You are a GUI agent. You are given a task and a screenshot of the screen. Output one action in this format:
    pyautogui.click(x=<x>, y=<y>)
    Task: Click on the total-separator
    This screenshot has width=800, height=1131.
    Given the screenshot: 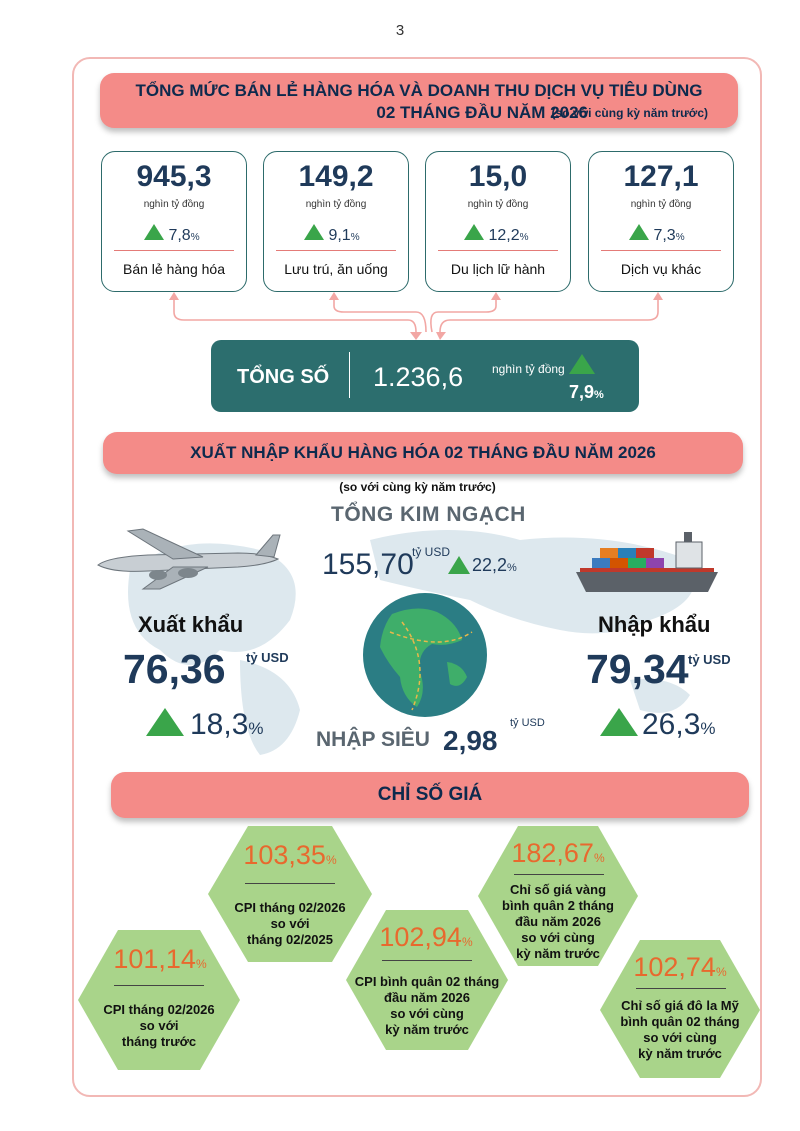 What is the action you would take?
    pyautogui.click(x=349, y=375)
    